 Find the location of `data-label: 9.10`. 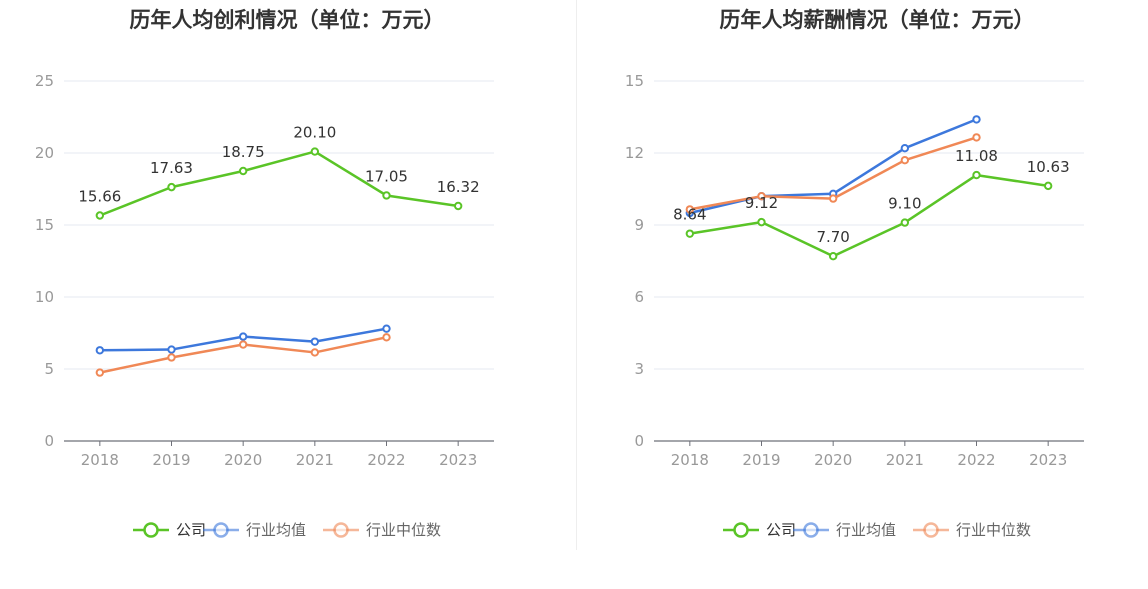

data-label: 9.10 is located at coordinates (904, 204).